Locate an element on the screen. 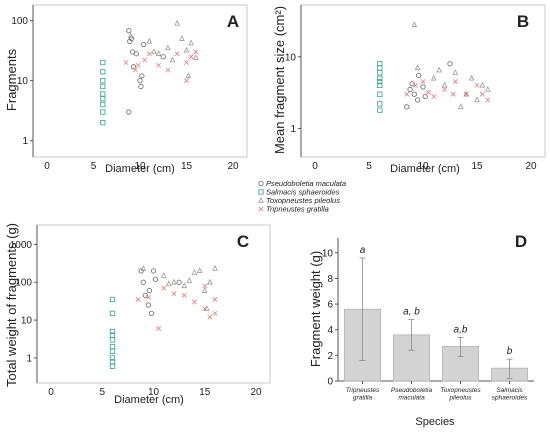  y-tick-label: 1 is located at coordinates (293, 129).